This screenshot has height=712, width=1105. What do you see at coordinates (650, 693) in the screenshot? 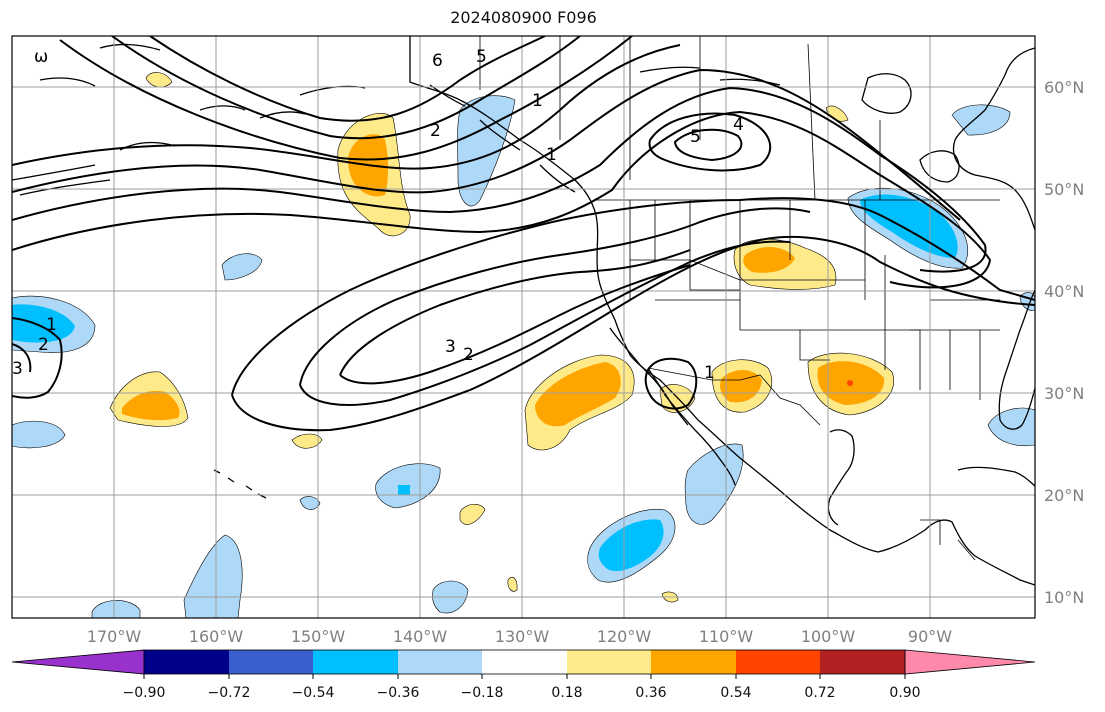
I see `colorbar-tick-label: 0.36` at bounding box center [650, 693].